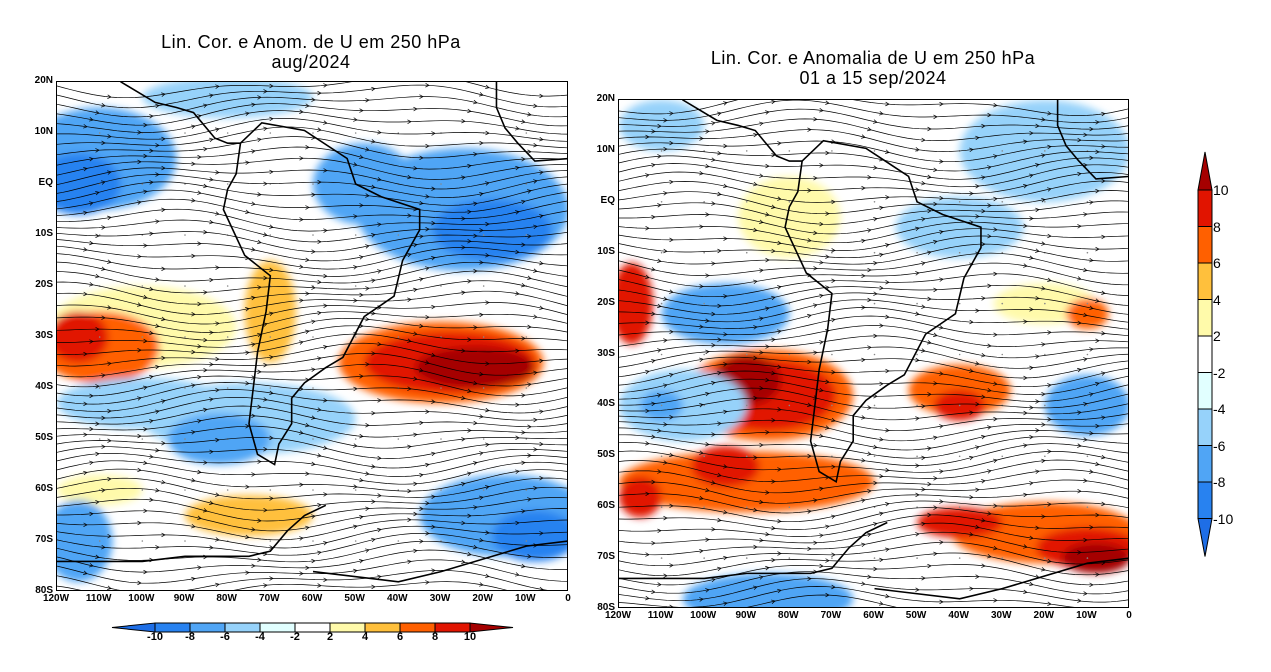 Image resolution: width=1271 pixels, height=672 pixels. I want to click on left-lat-label: 20N, so click(43, 80).